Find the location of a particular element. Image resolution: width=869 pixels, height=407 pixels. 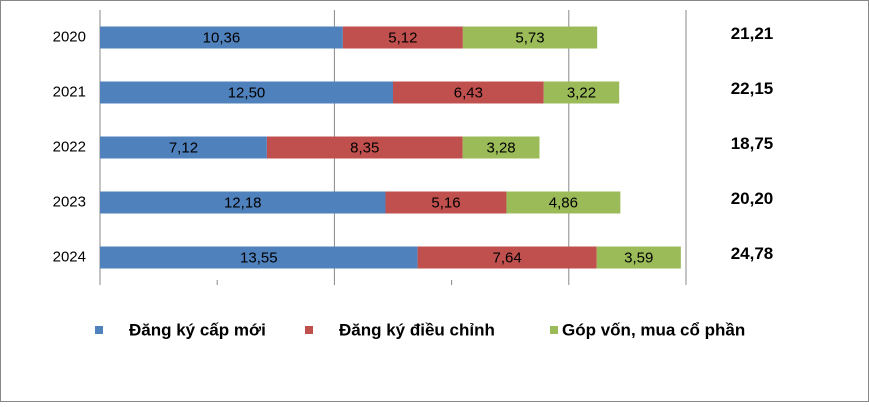

y-tick-label: 2022 is located at coordinates (69, 146).